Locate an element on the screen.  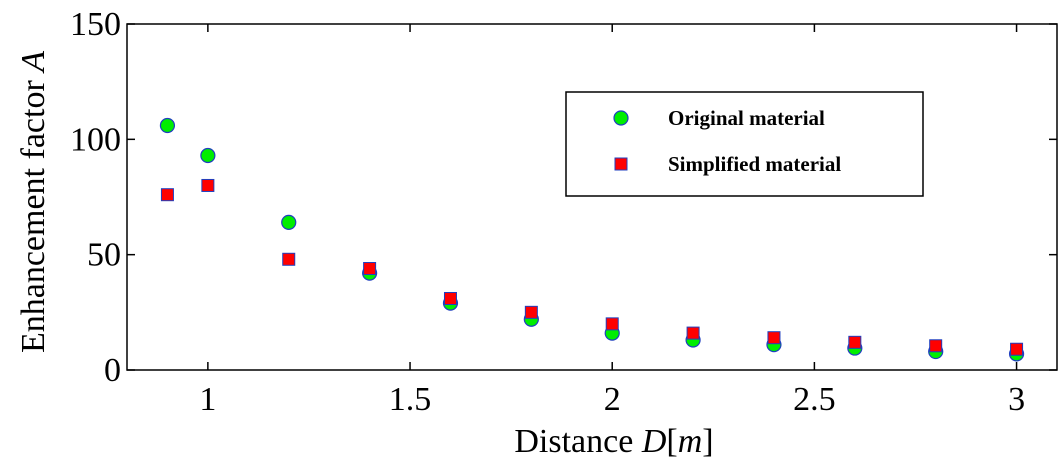
x-axis-title: Distance D[m] is located at coordinates (613, 441).